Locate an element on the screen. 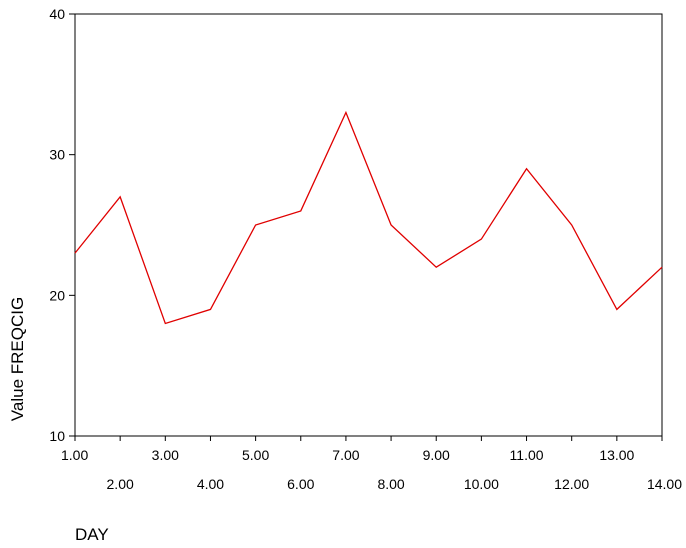 The height and width of the screenshot is (548, 686). x-tick-label: 8.00 is located at coordinates (390, 484).